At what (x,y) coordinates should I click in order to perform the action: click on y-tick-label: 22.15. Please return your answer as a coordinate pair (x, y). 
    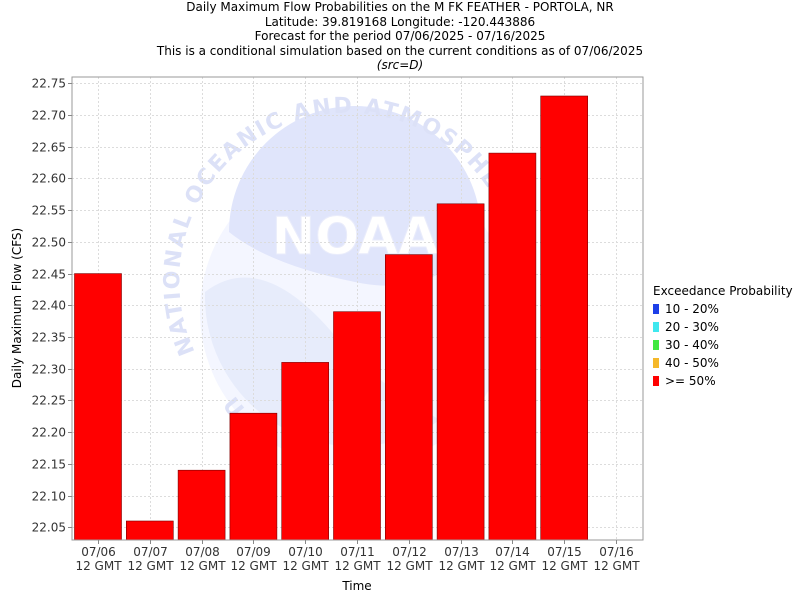
    Looking at the image, I should click on (49, 465).